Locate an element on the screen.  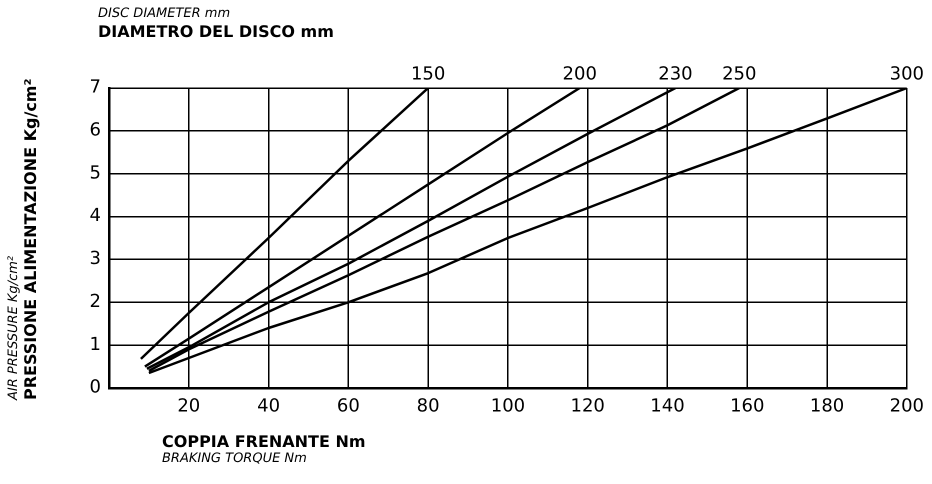
y-tick-label: 6 is located at coordinates (95, 130).